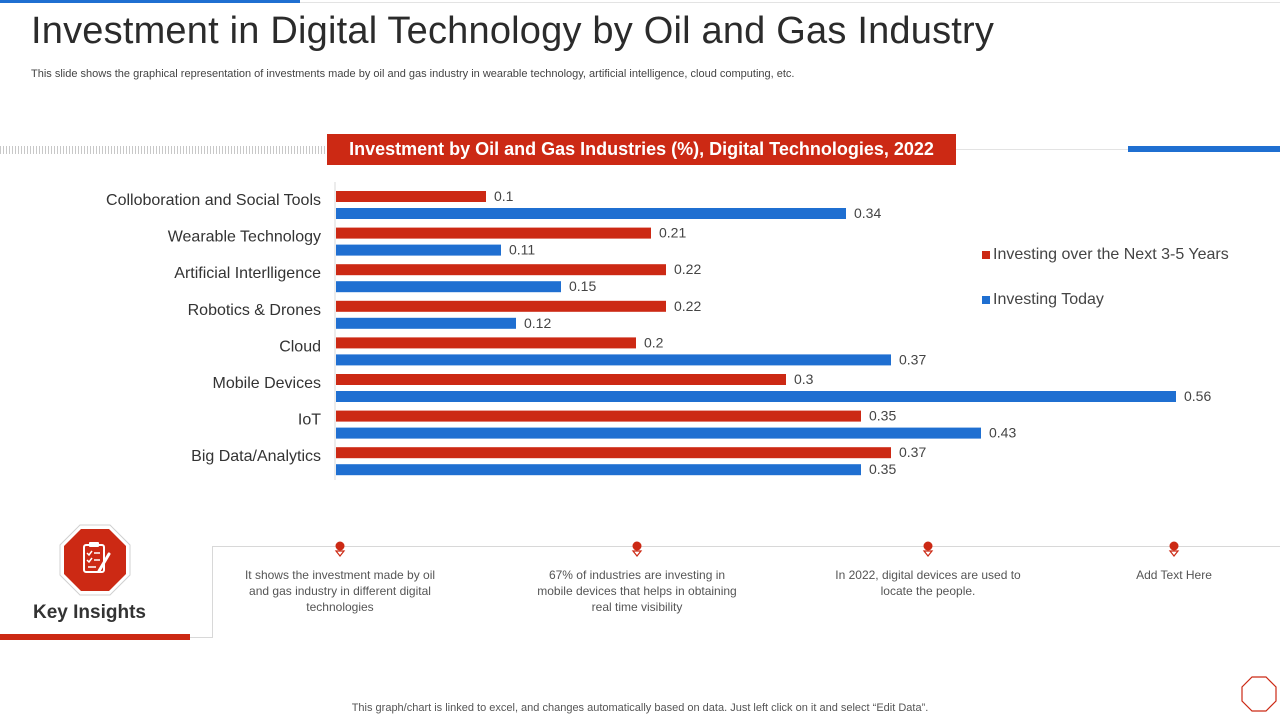 Image resolution: width=1280 pixels, height=720 pixels. What do you see at coordinates (654, 342) in the screenshot?
I see `data-label: 0.2` at bounding box center [654, 342].